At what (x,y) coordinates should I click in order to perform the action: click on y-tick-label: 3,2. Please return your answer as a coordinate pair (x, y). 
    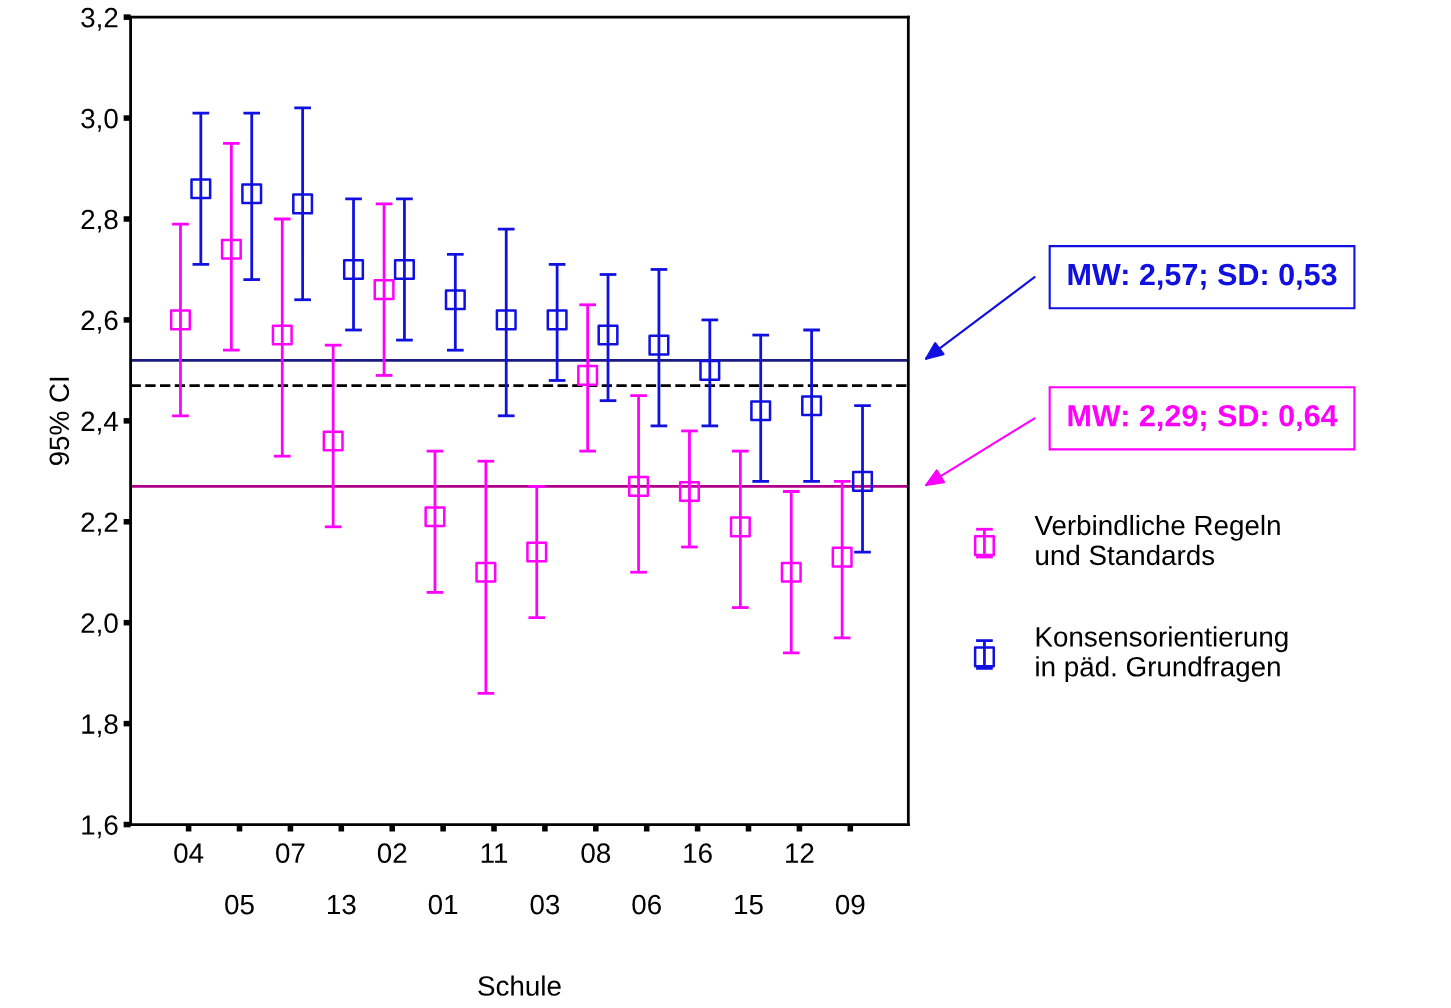
    Looking at the image, I should click on (99, 19).